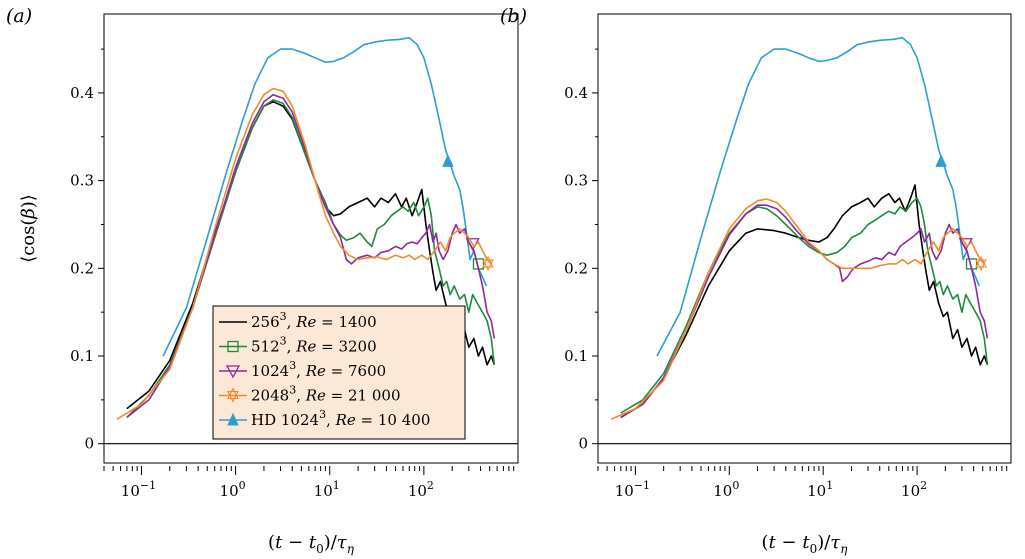 This screenshot has height=559, width=1025. What do you see at coordinates (318, 369) in the screenshot?
I see `legend-label: 10243, Re = 7600` at bounding box center [318, 369].